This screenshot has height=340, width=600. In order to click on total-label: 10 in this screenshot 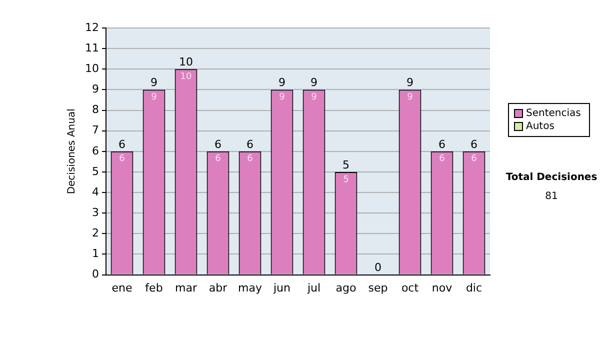, I will do `click(186, 61)`.